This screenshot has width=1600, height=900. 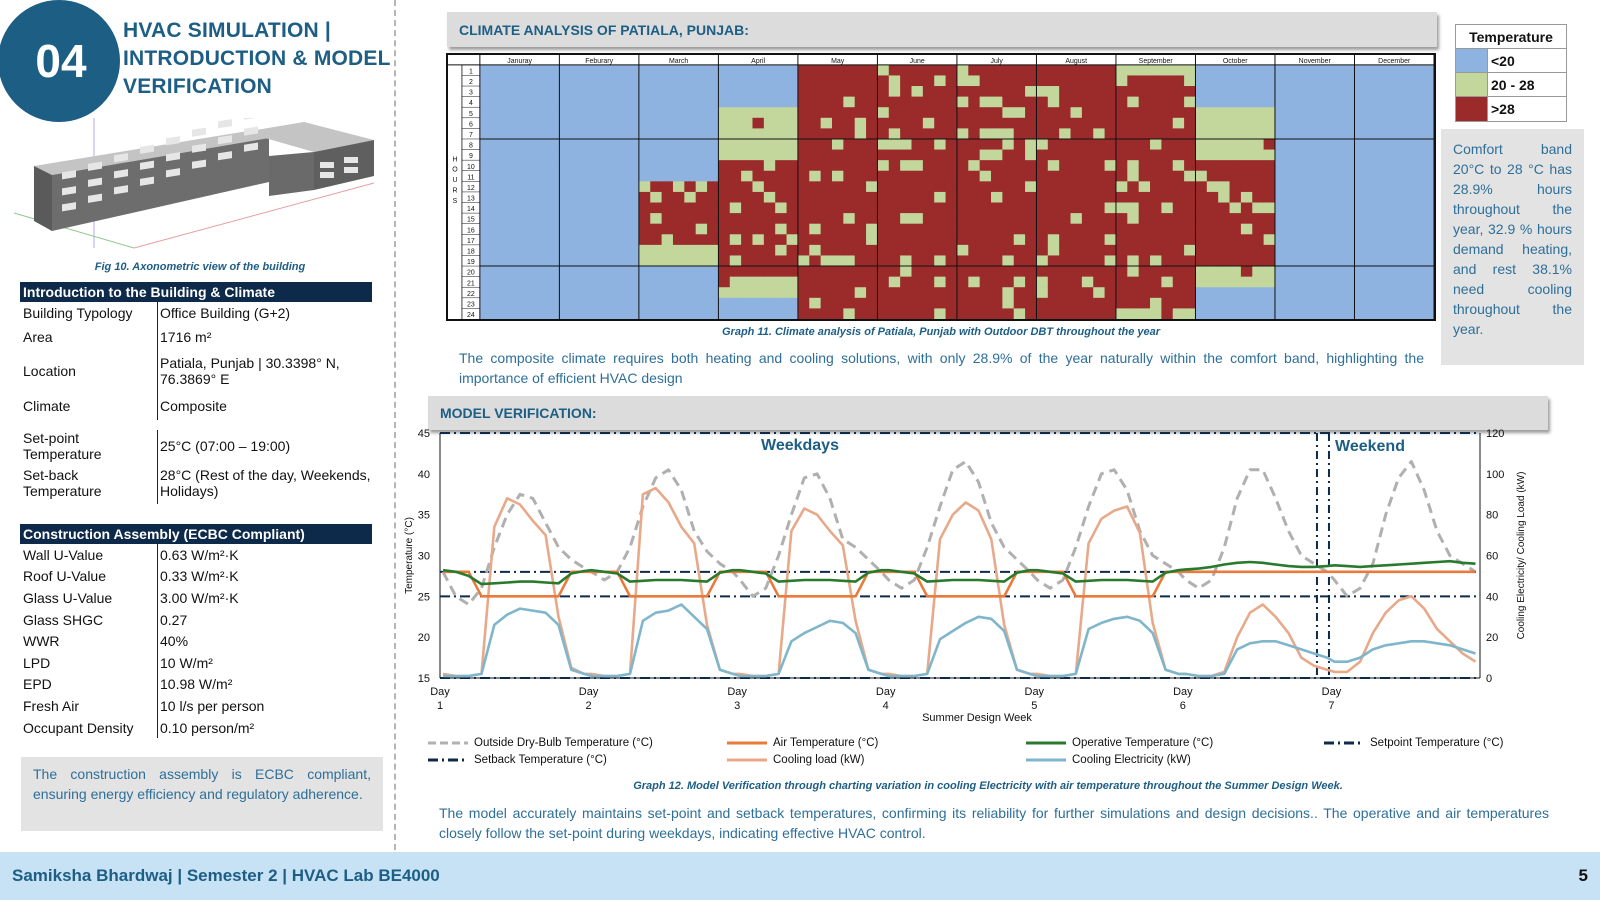 I want to click on y-tick-label: 30, so click(x=424, y=557).